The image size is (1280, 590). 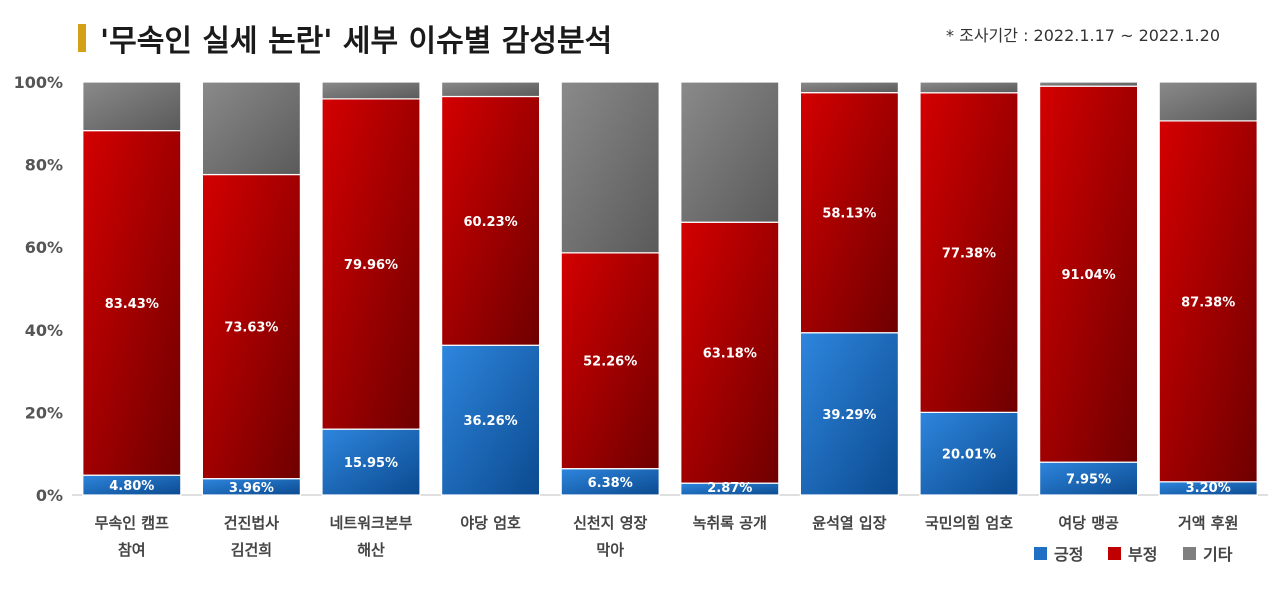 I want to click on data-label: 20.01%, so click(x=969, y=455).